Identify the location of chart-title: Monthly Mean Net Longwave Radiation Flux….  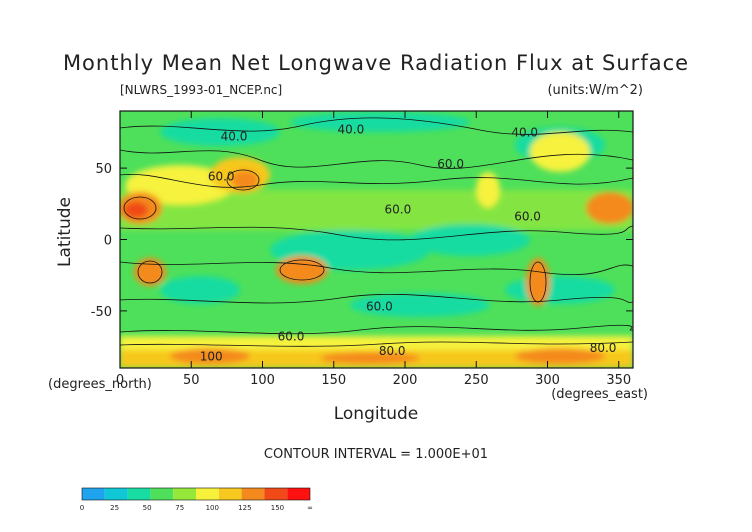
(376, 63).